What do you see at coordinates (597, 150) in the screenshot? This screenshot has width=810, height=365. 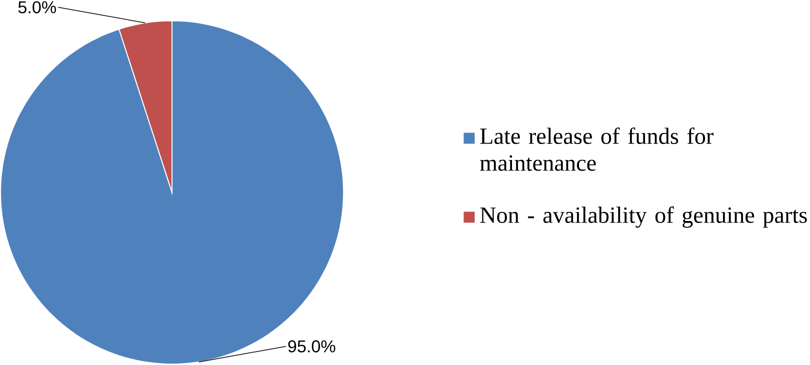 I see `legend-label: Late release of funds for maintenance` at bounding box center [597, 150].